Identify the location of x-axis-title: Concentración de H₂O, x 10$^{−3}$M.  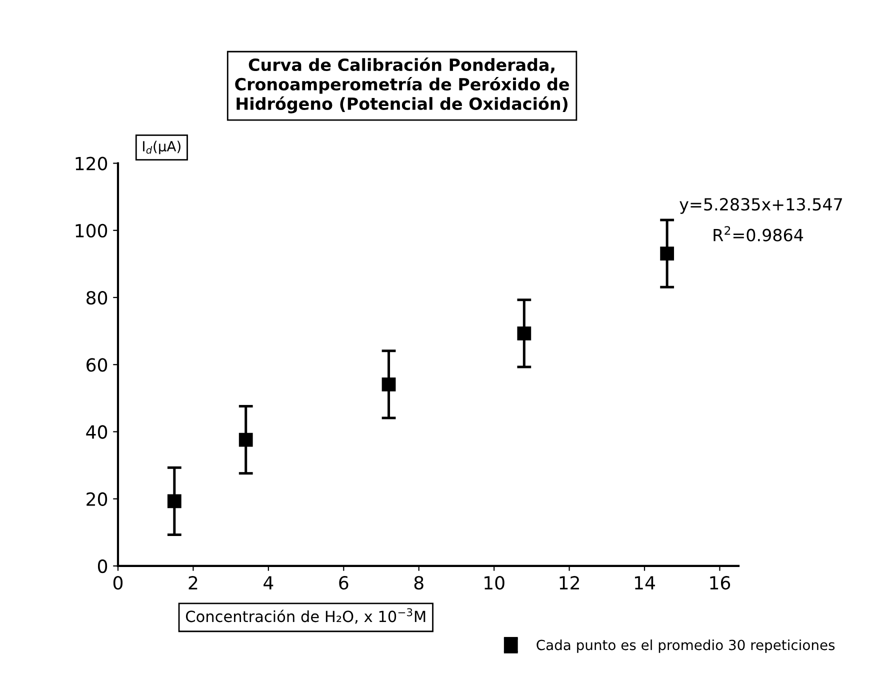
(306, 616).